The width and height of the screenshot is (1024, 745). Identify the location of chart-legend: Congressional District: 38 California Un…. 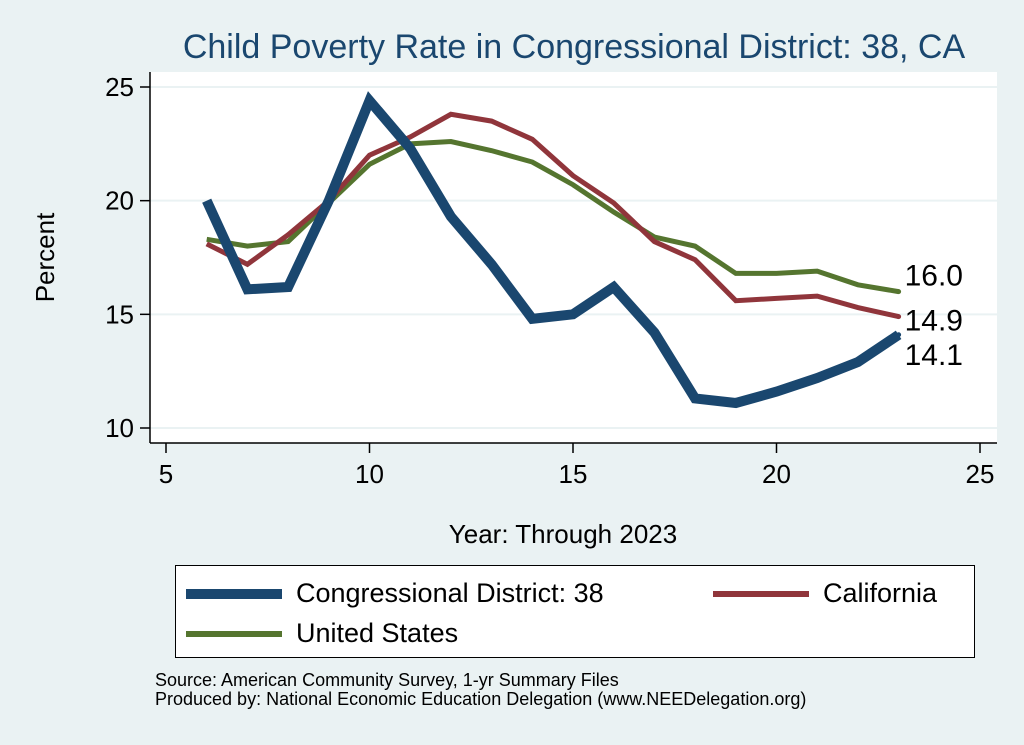
(575, 611).